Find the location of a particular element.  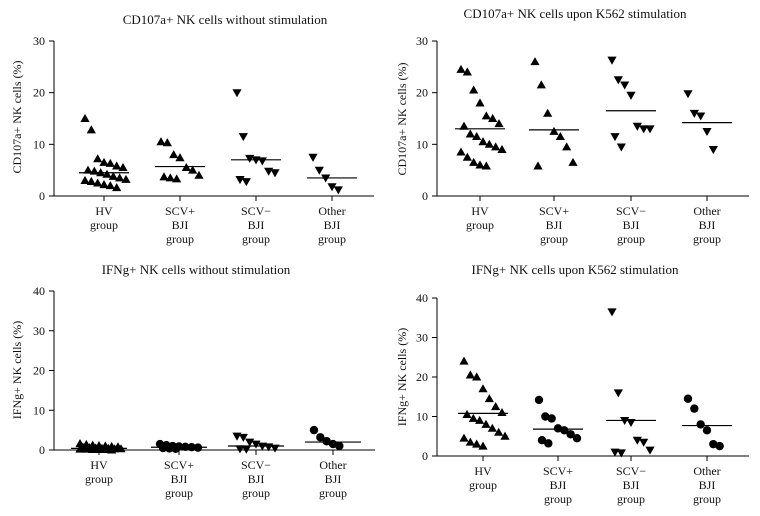

x-tick-label: Other BJI group is located at coordinates (332, 225).